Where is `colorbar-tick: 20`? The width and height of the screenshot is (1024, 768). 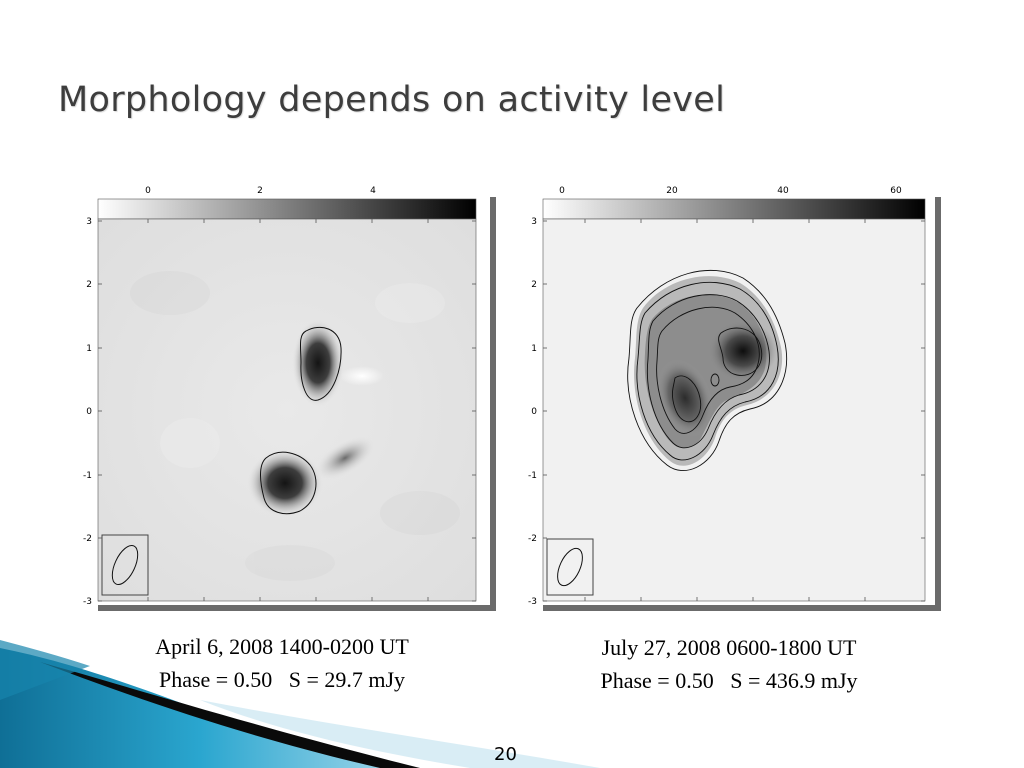 colorbar-tick: 20 is located at coordinates (672, 191).